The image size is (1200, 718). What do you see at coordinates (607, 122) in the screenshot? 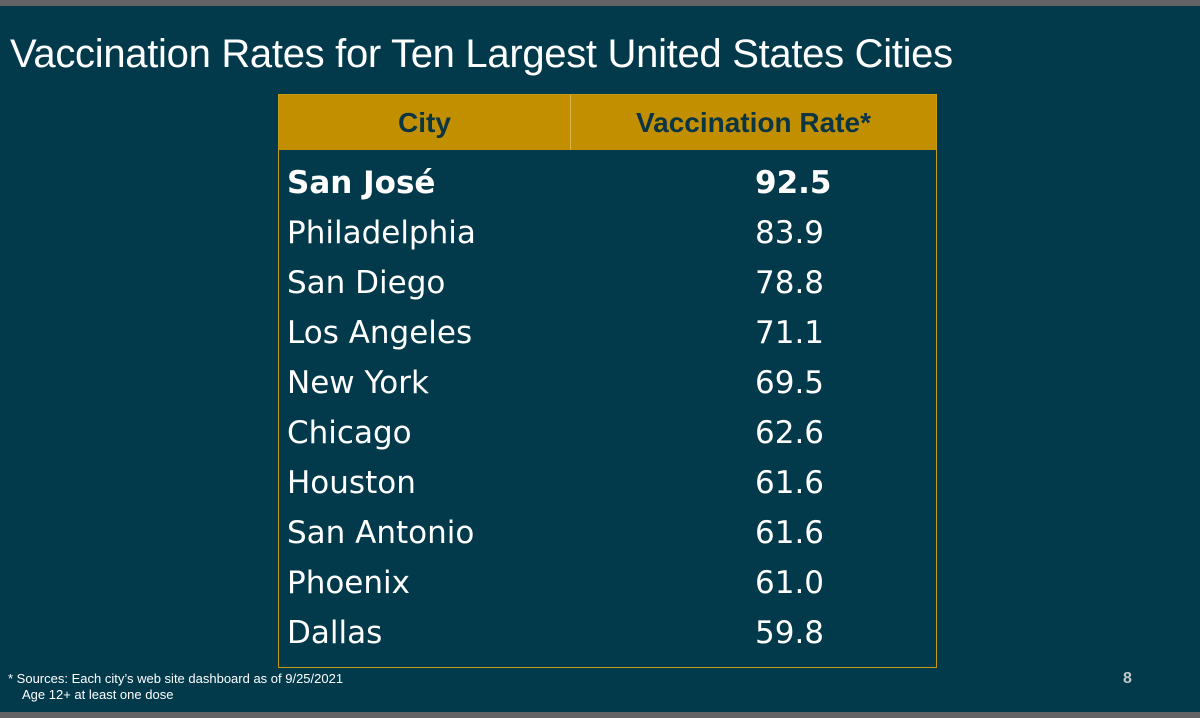
I see `table-header-row: City Vaccination Rate*` at bounding box center [607, 122].